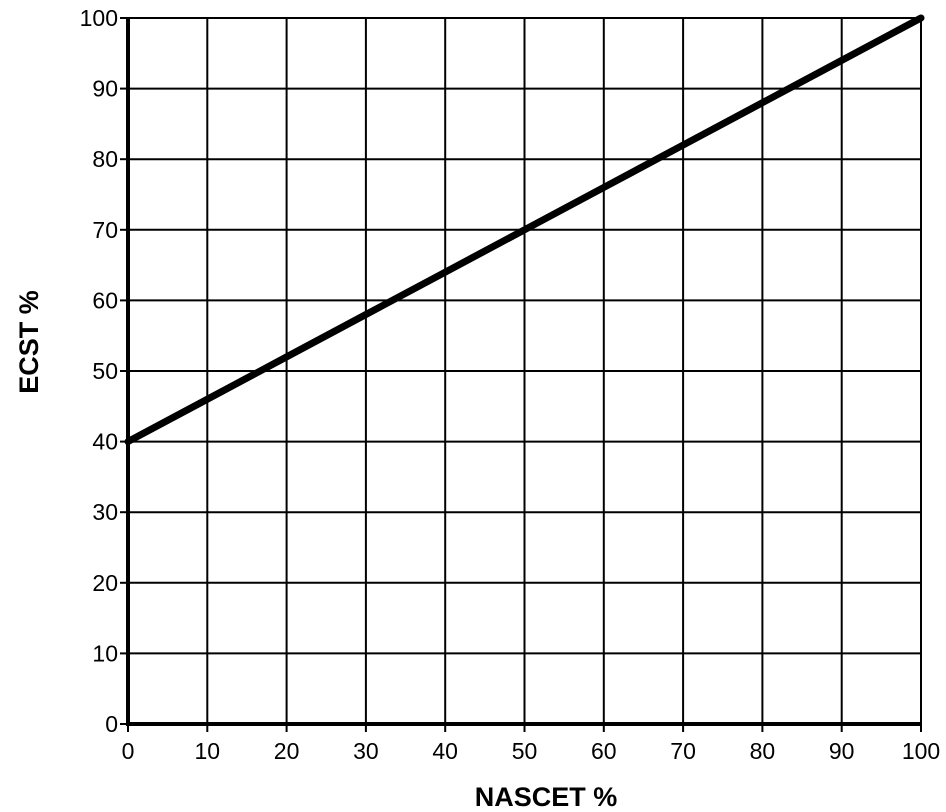  Describe the element at coordinates (445, 751) in the screenshot. I see `x-tick-label-4: 40` at that location.